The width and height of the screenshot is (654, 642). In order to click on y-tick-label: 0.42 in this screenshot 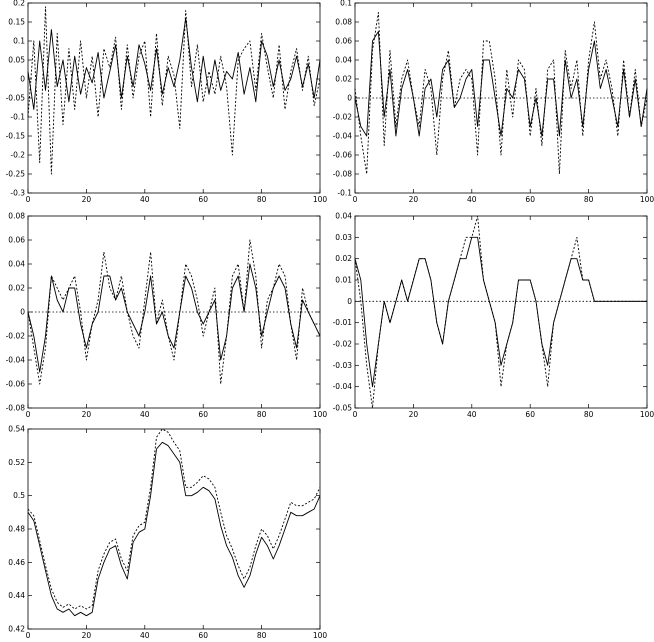, I will do `click(16, 629)`.